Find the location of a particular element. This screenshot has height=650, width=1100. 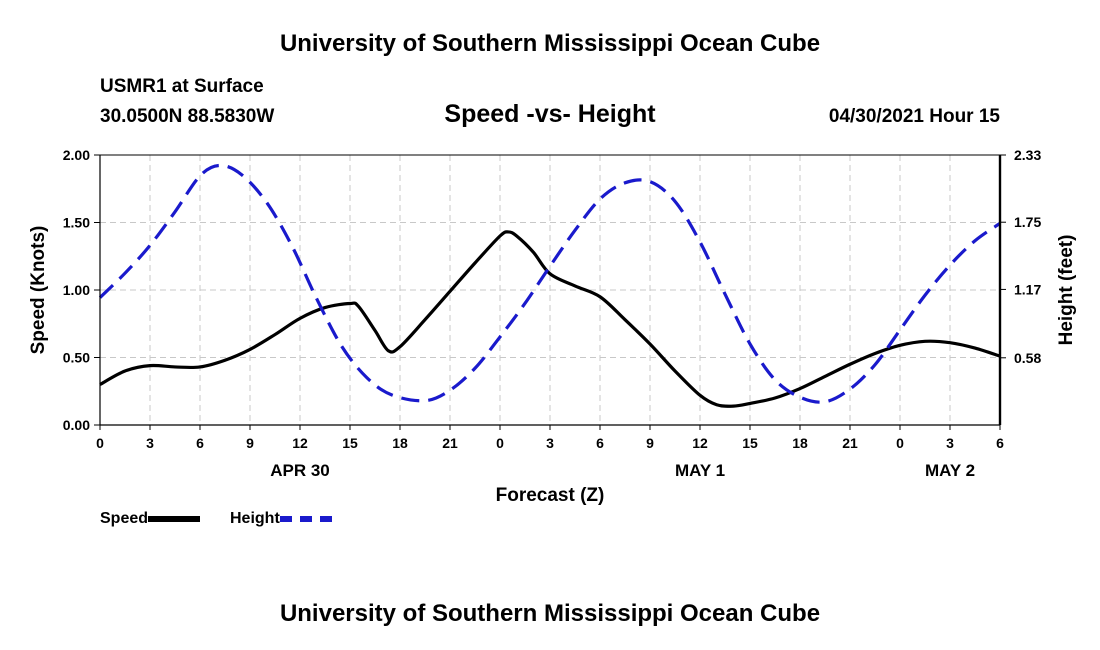

forecast-datetime: 04/30/2021 Hour 15 is located at coordinates (914, 116).